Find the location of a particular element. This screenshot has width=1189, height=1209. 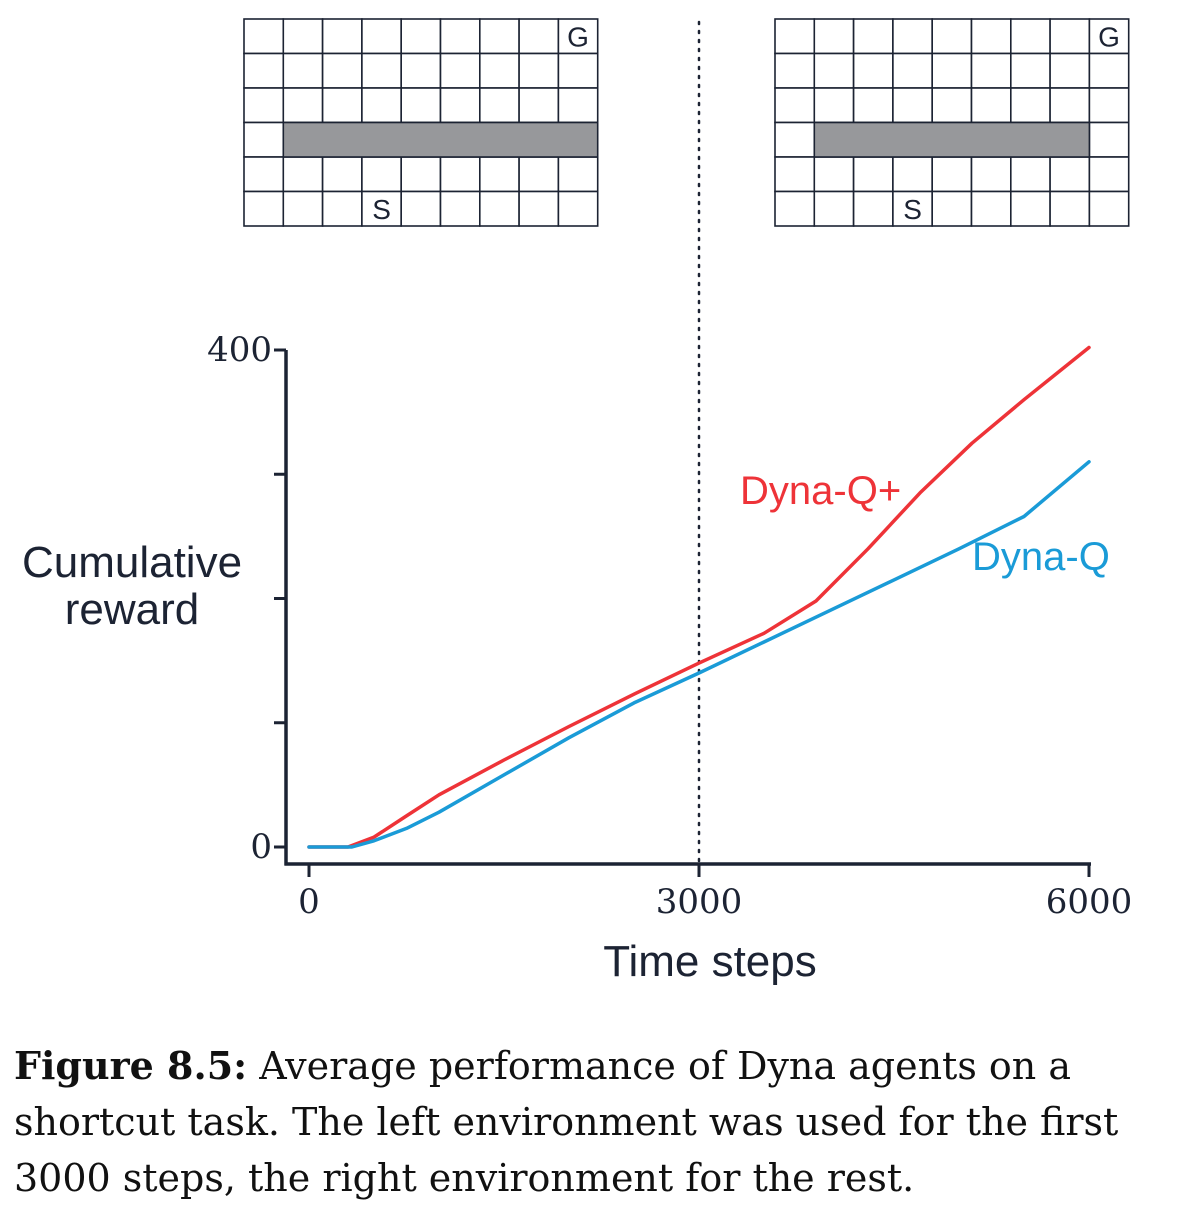

left-gridworld: GS is located at coordinates (421, 122).